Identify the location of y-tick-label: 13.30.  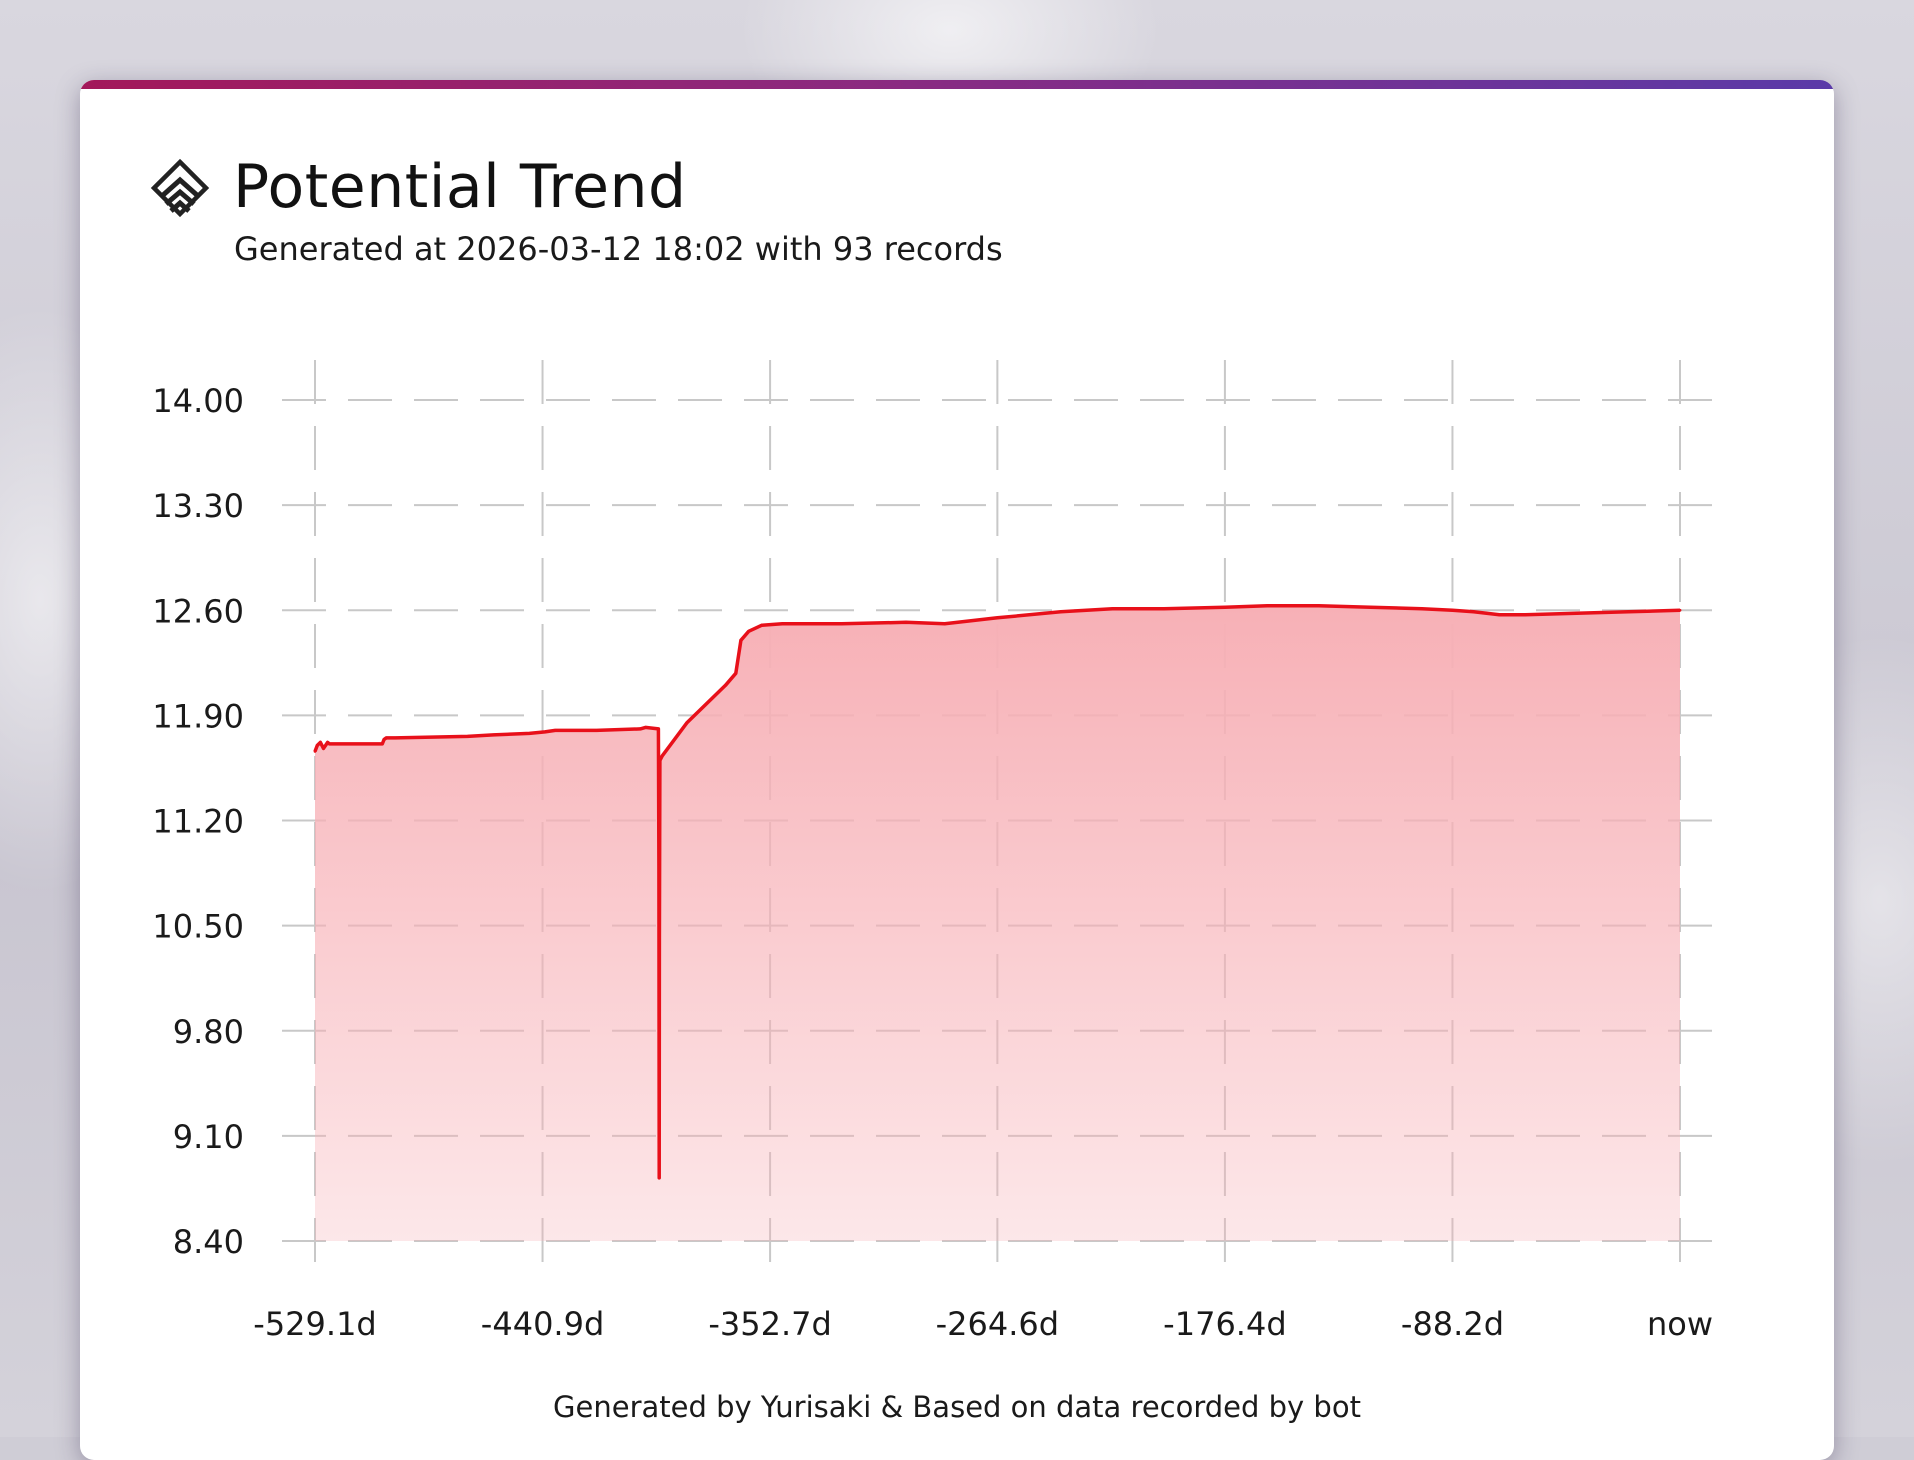
(198, 506).